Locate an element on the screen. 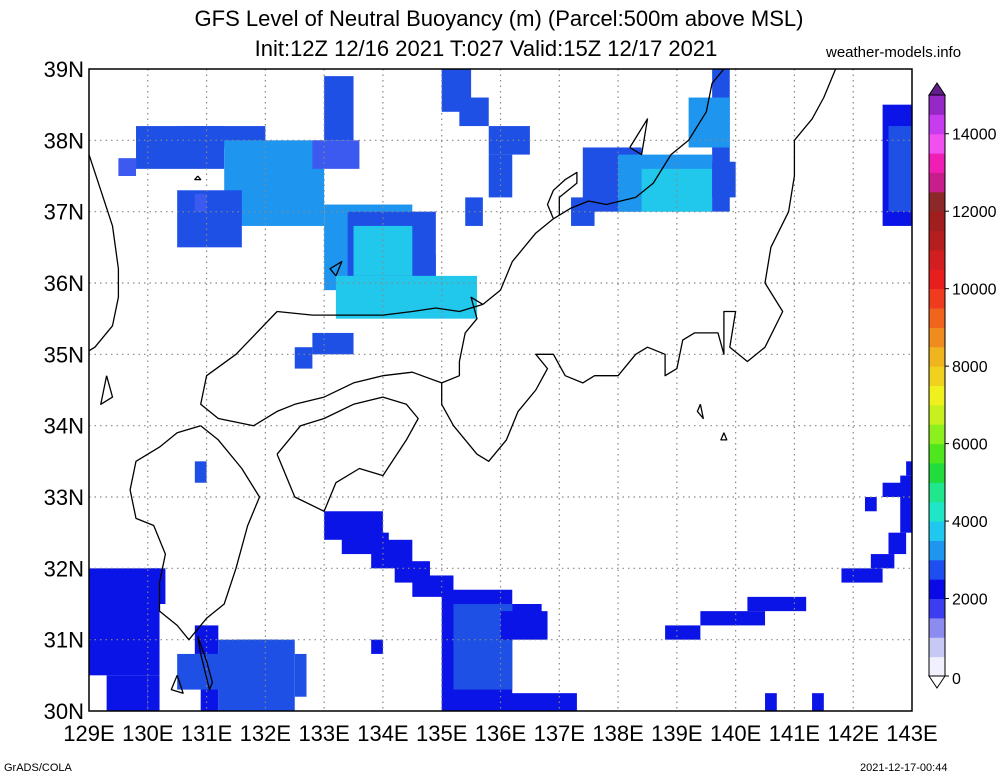  lat-tick-label: 38N is located at coordinates (64, 140).